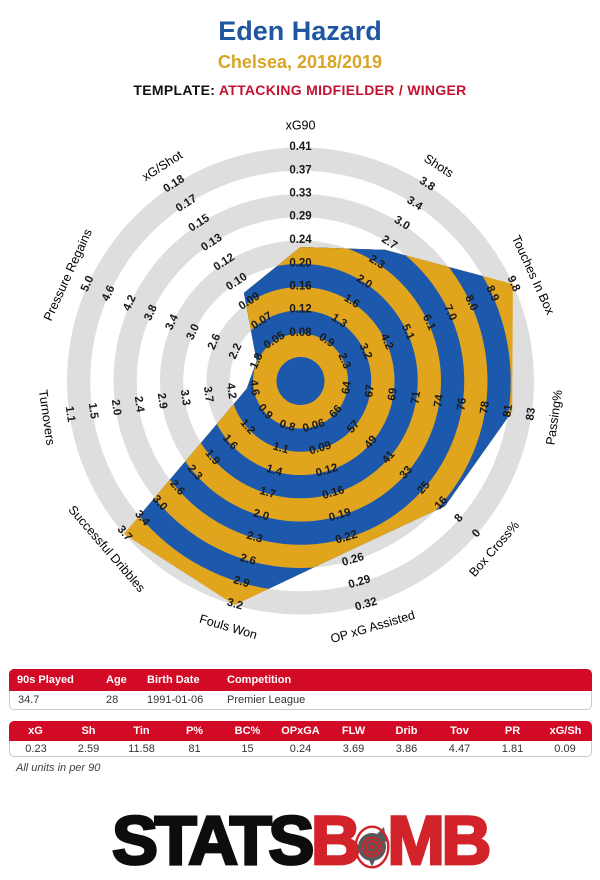 The height and width of the screenshot is (880, 600). What do you see at coordinates (393, 394) in the screenshot?
I see `svg-text: 69` at bounding box center [393, 394].